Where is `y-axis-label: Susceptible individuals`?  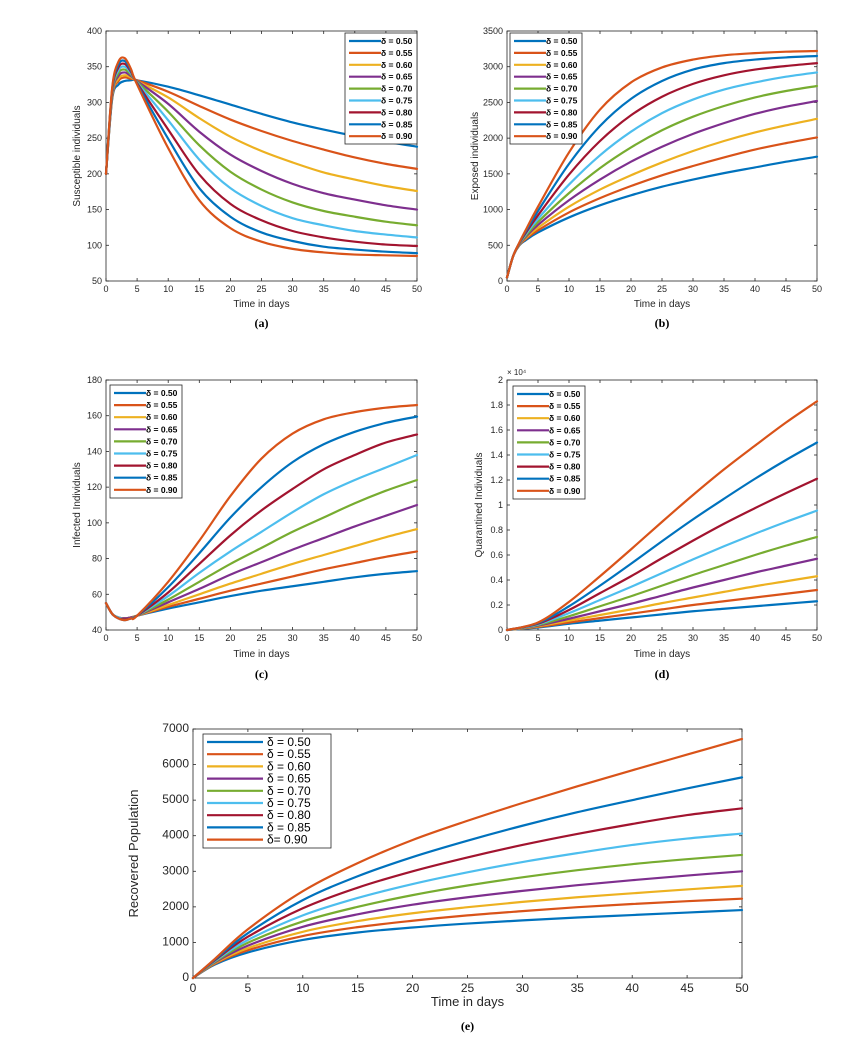 y-axis-label: Susceptible individuals is located at coordinates (77, 155).